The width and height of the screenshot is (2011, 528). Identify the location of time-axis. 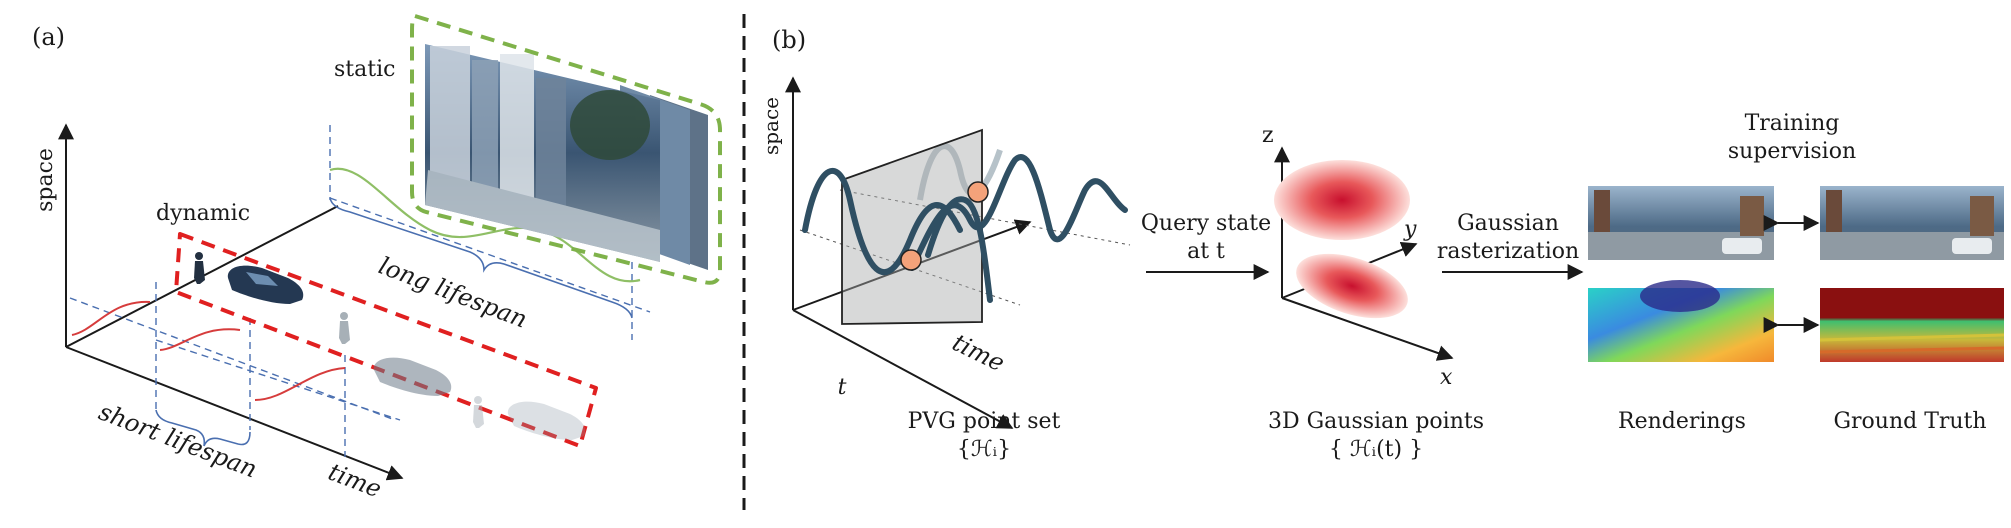
(234, 413).